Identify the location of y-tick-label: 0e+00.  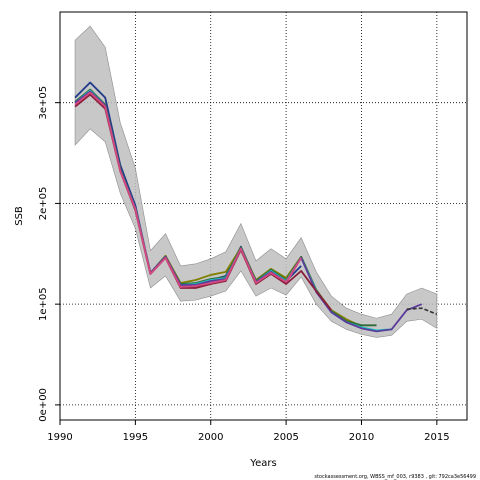
(43, 405).